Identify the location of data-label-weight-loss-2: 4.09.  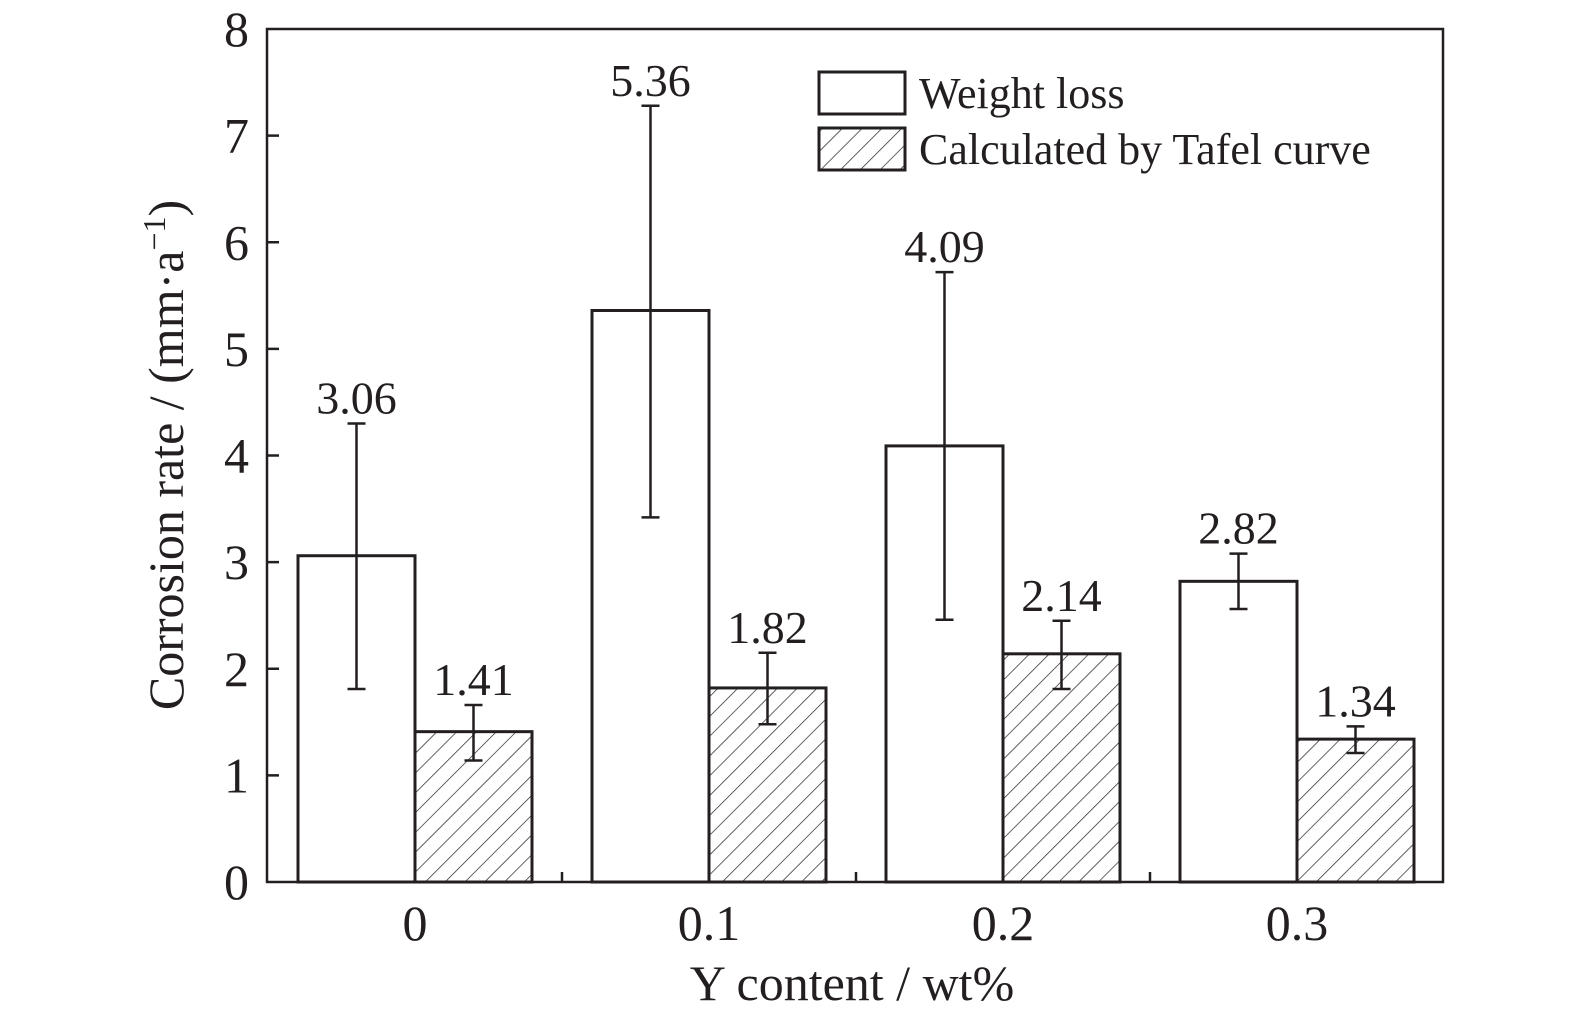
(944, 246).